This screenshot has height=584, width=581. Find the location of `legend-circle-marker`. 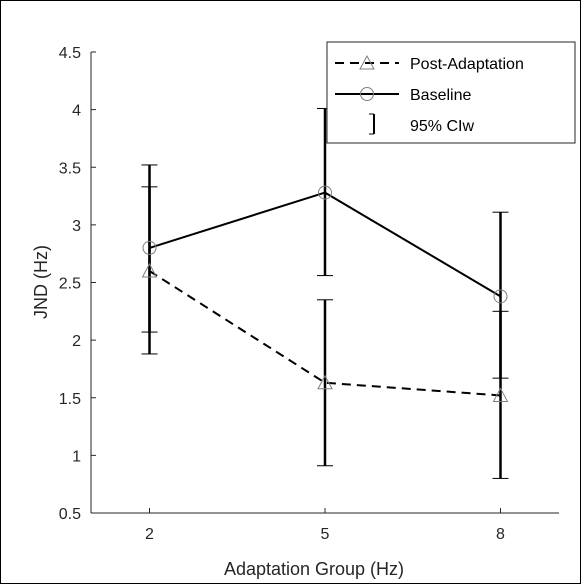

legend-circle-marker is located at coordinates (367, 94).